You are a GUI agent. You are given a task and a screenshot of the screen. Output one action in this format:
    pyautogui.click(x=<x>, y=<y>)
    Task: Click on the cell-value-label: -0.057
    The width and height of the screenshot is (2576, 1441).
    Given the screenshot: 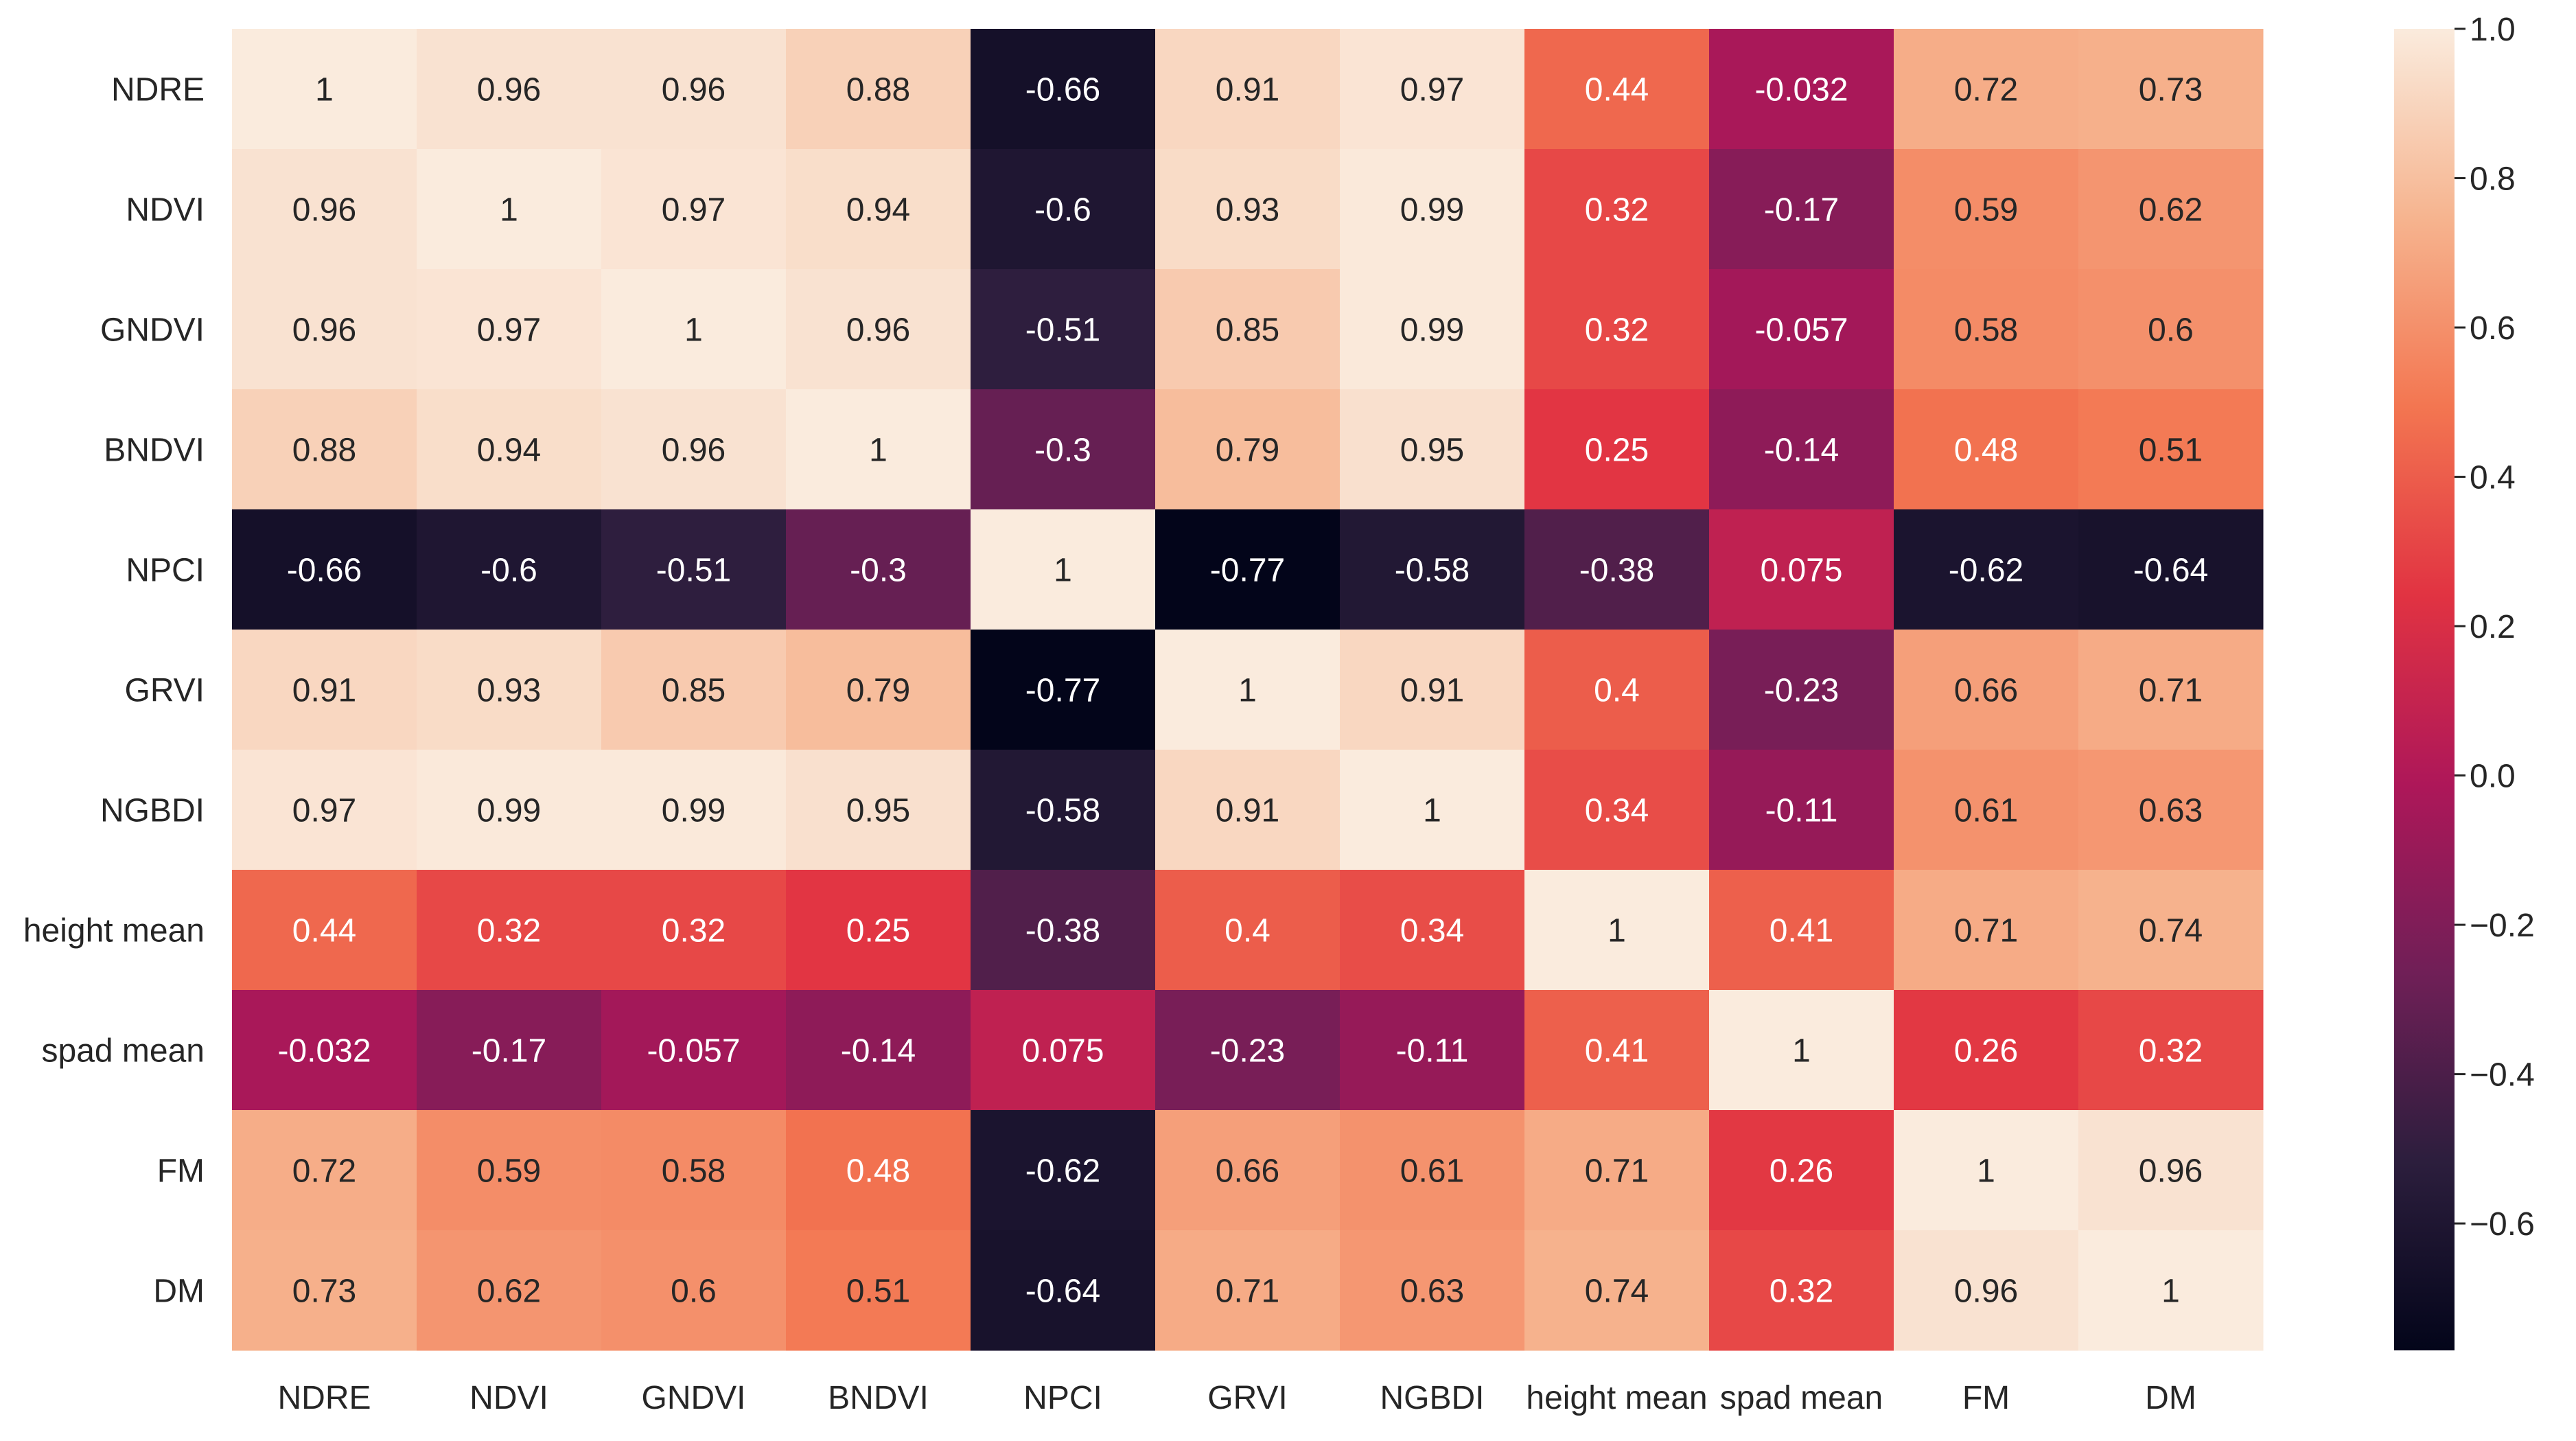 What is the action you would take?
    pyautogui.click(x=1801, y=330)
    